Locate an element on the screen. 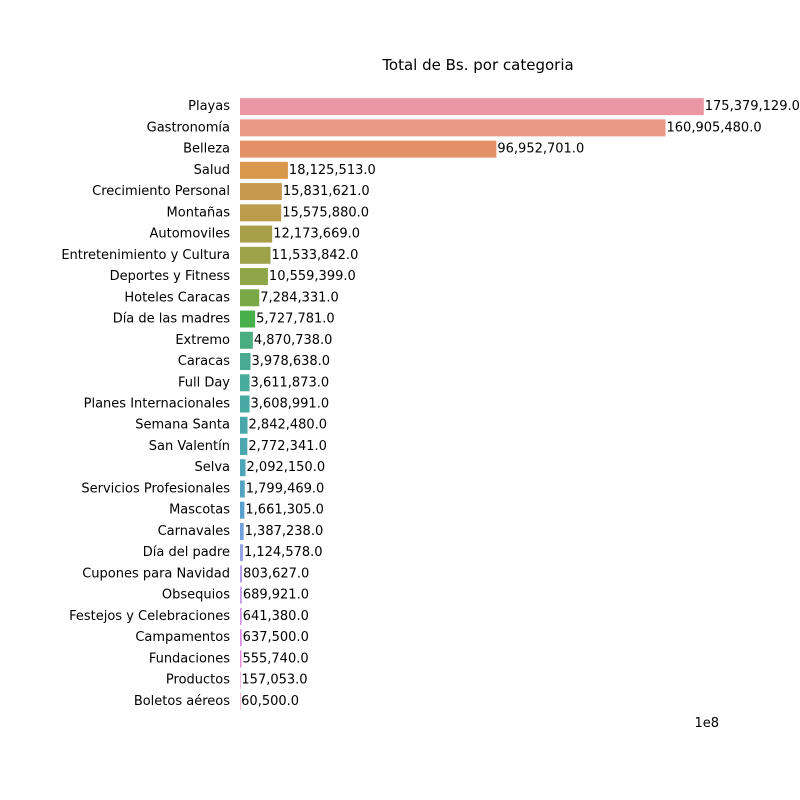 This screenshot has height=800, width=800. bar-value-label: 157,053.0 is located at coordinates (274, 680).